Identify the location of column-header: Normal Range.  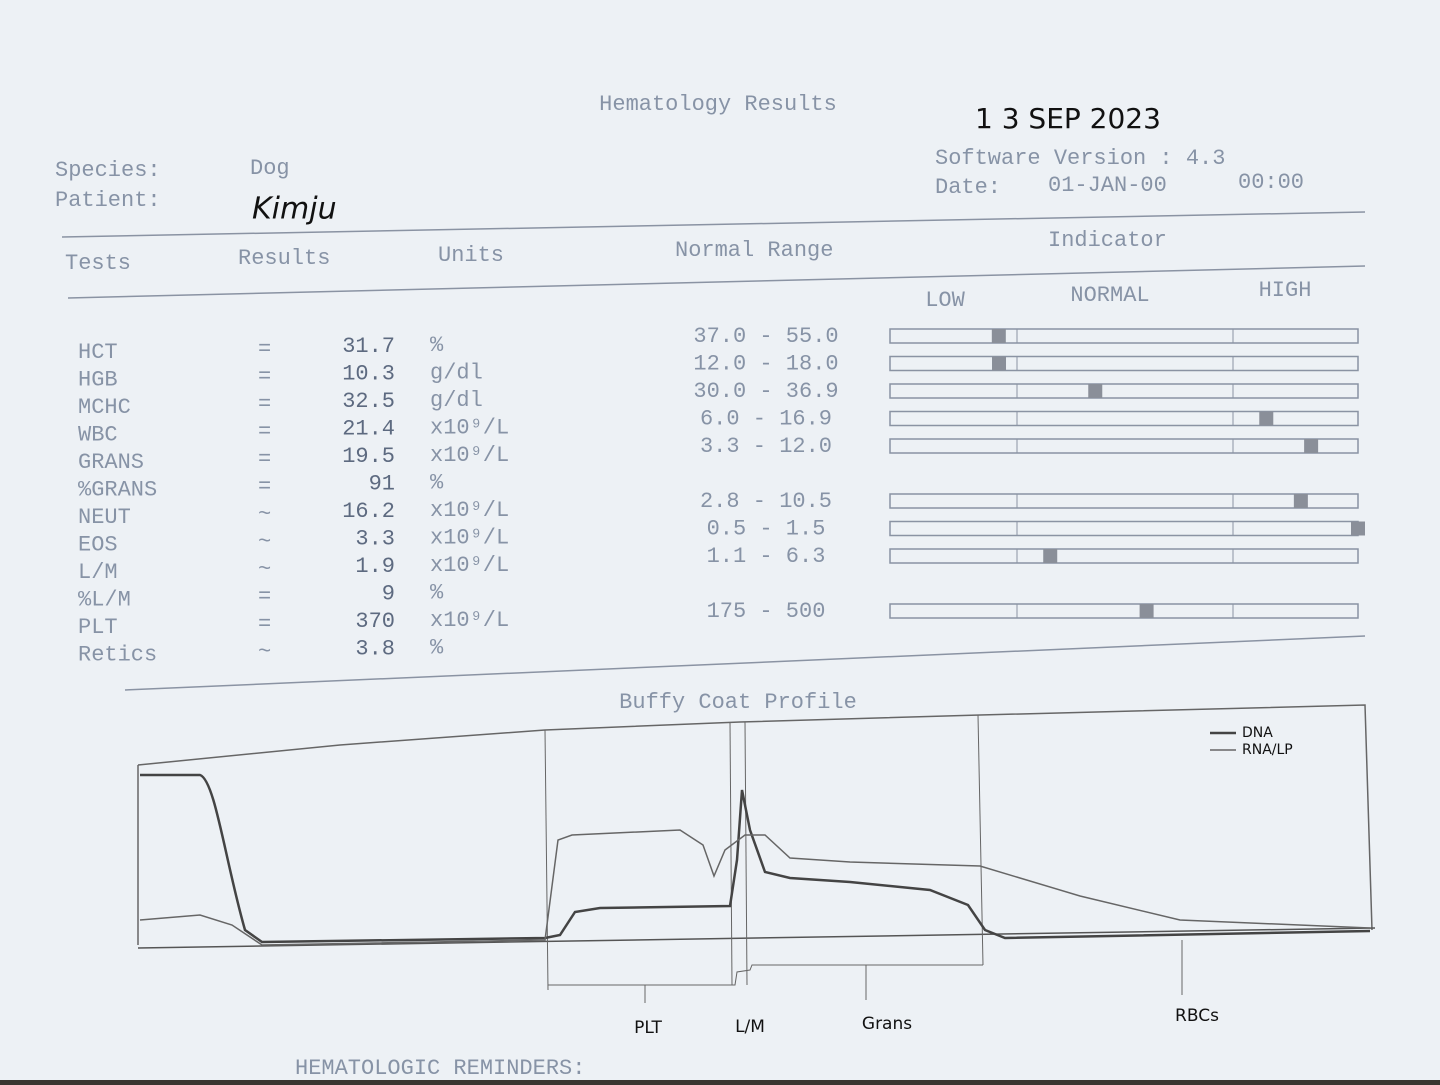
(754, 250).